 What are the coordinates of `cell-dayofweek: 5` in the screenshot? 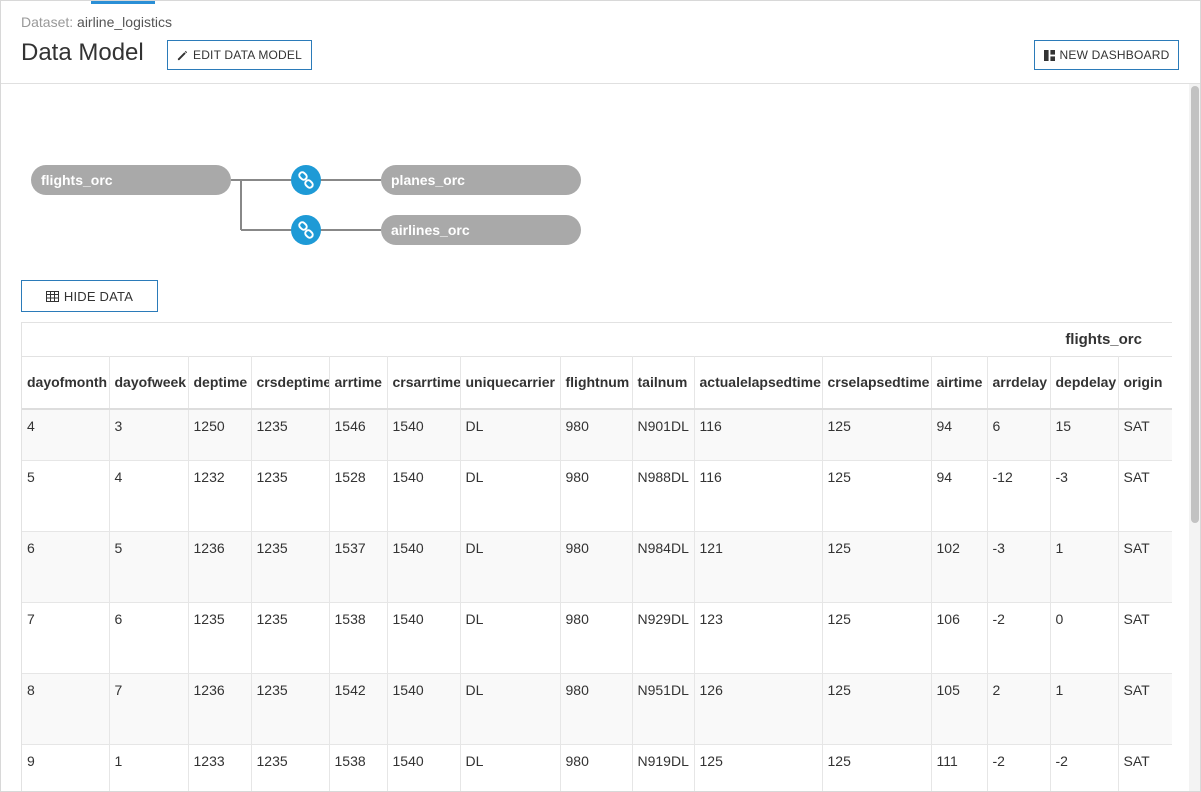 It's located at (149, 567).